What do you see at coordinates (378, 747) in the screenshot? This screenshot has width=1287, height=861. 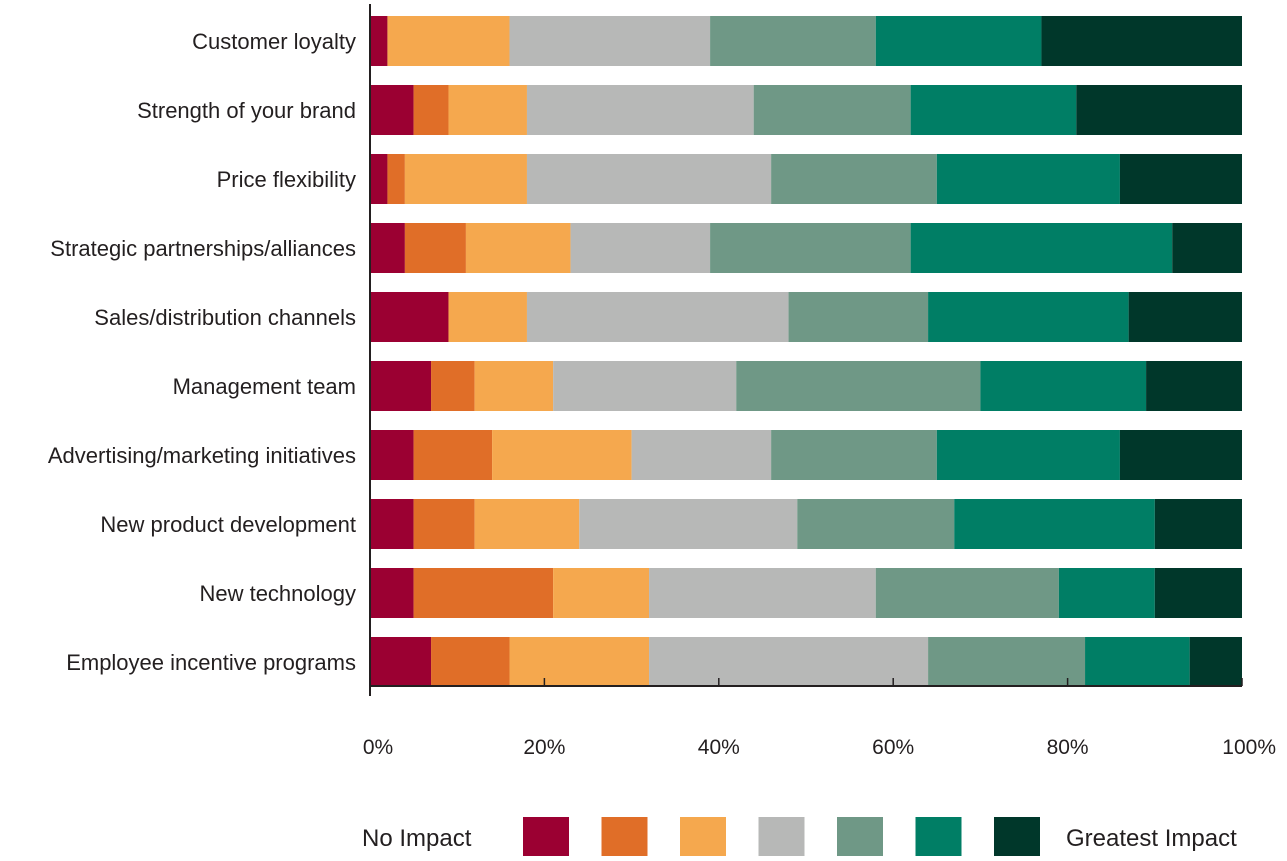 I see `x-tick-label: 0%` at bounding box center [378, 747].